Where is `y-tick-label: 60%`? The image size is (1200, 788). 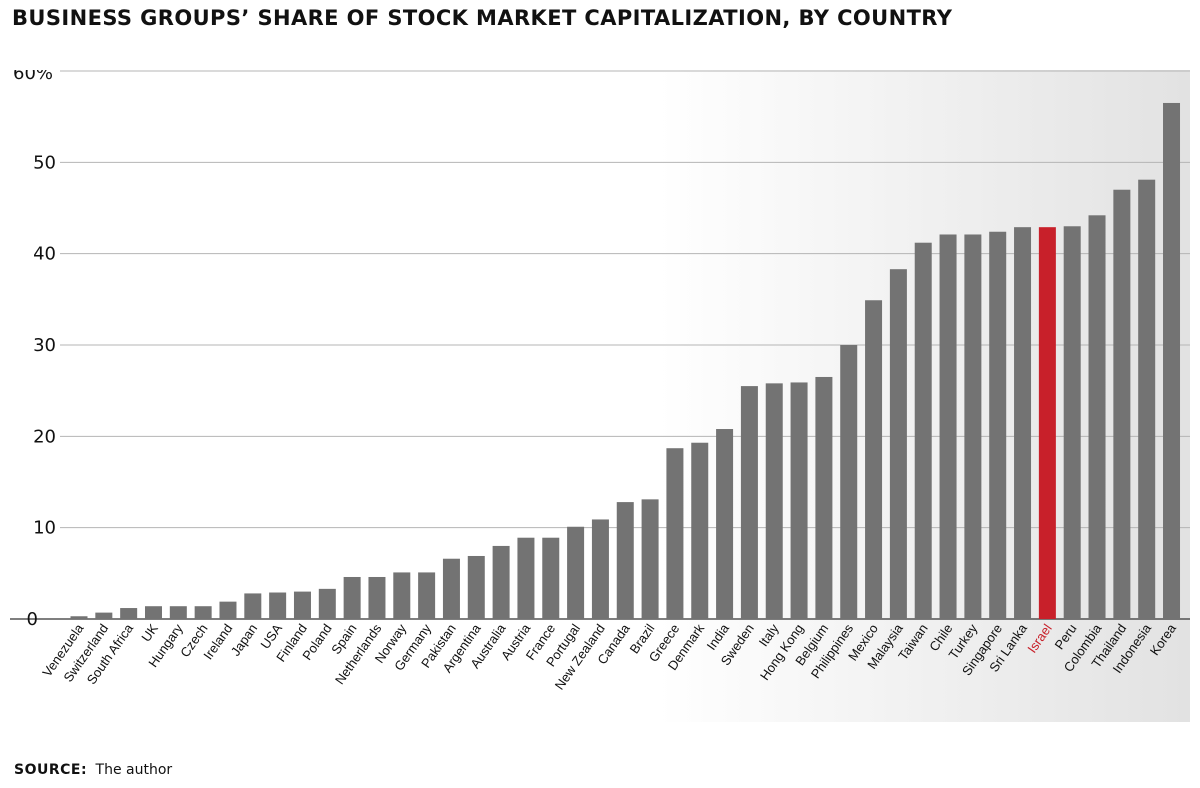 y-tick-label: 60% is located at coordinates (33, 77).